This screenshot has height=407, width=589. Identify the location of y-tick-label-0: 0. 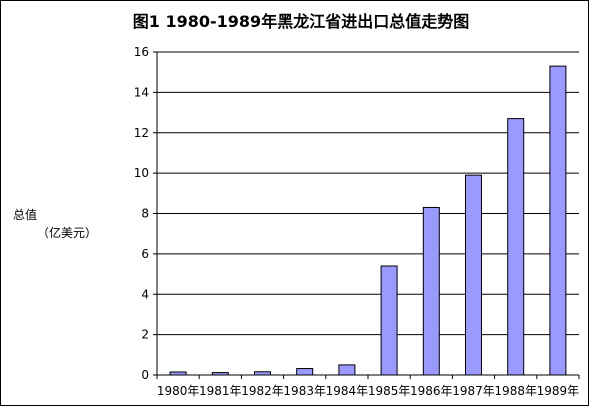
(145, 375).